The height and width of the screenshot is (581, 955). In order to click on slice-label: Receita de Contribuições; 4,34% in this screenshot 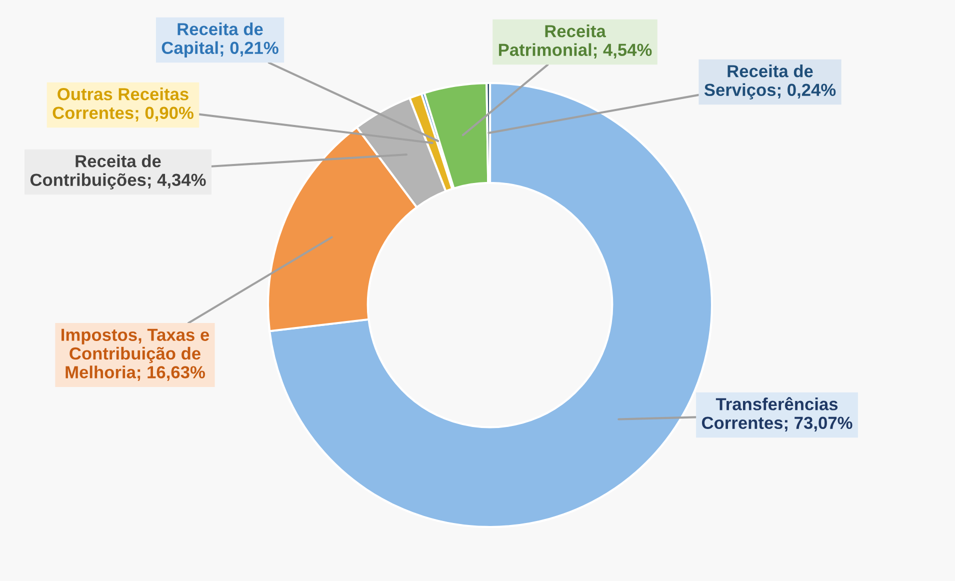, I will do `click(118, 172)`.